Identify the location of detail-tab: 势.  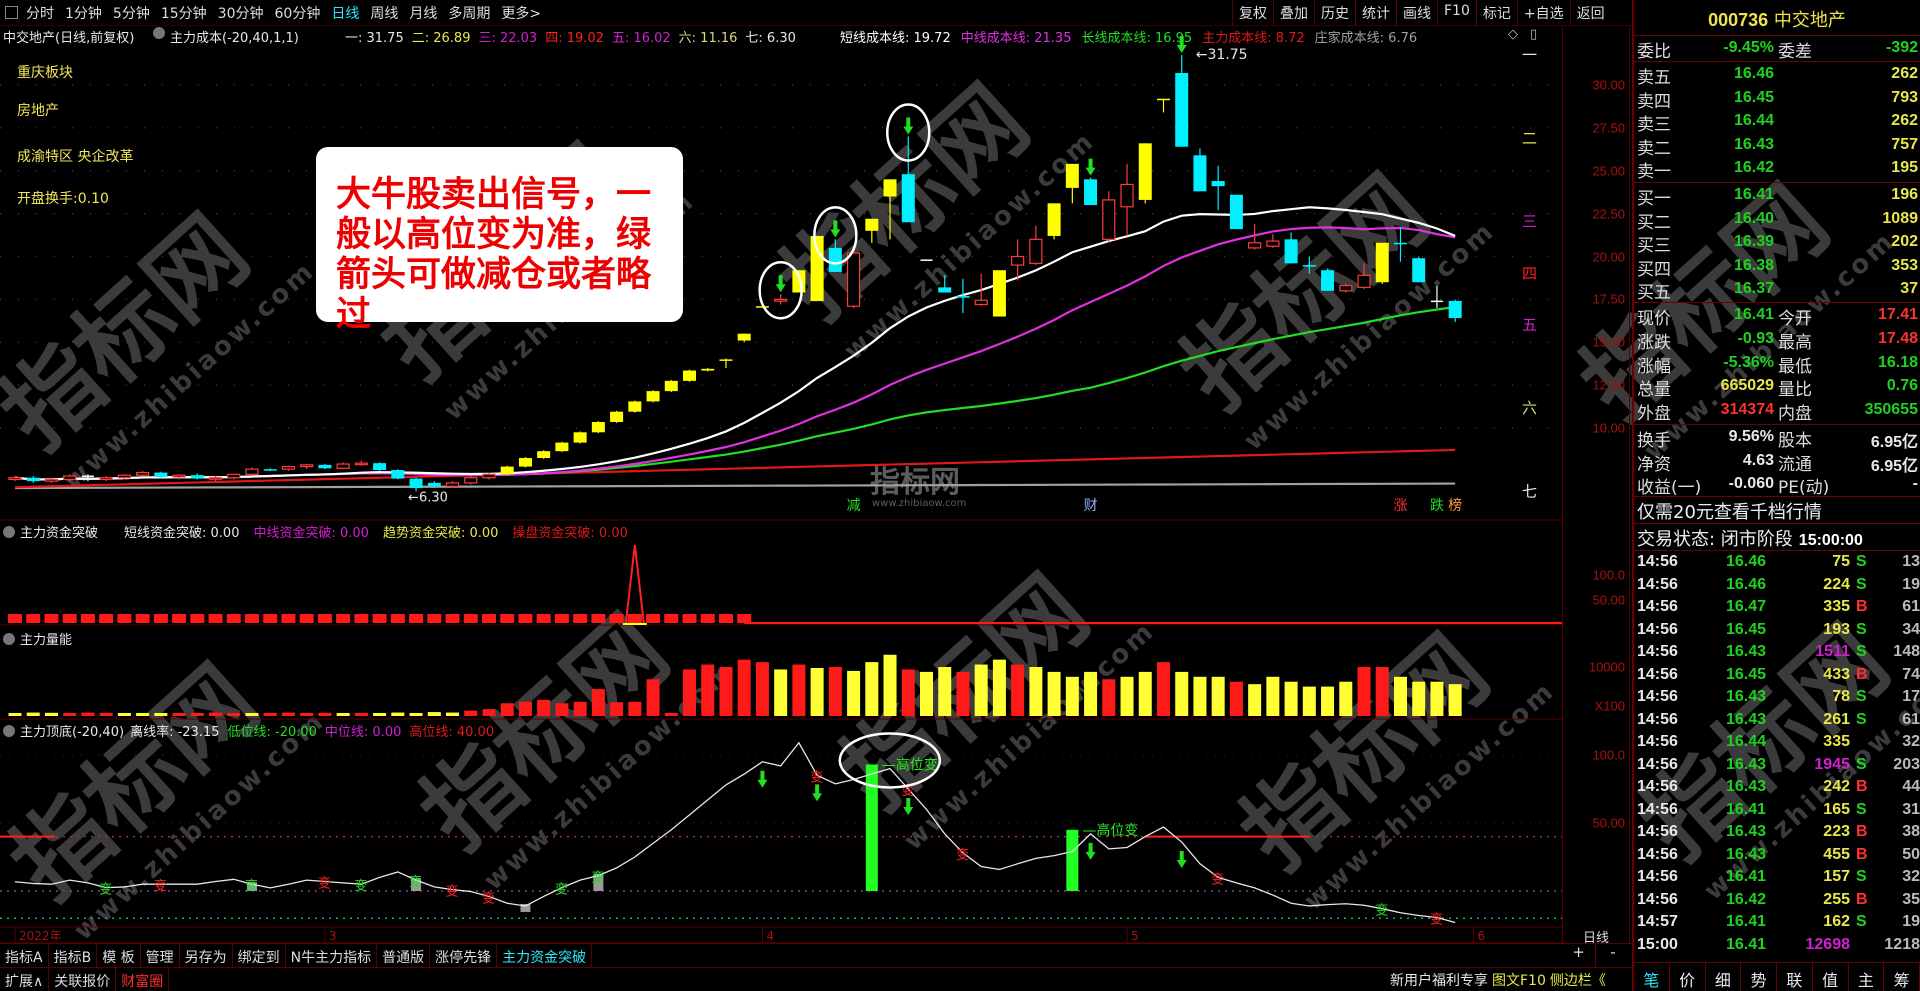
(1759, 977).